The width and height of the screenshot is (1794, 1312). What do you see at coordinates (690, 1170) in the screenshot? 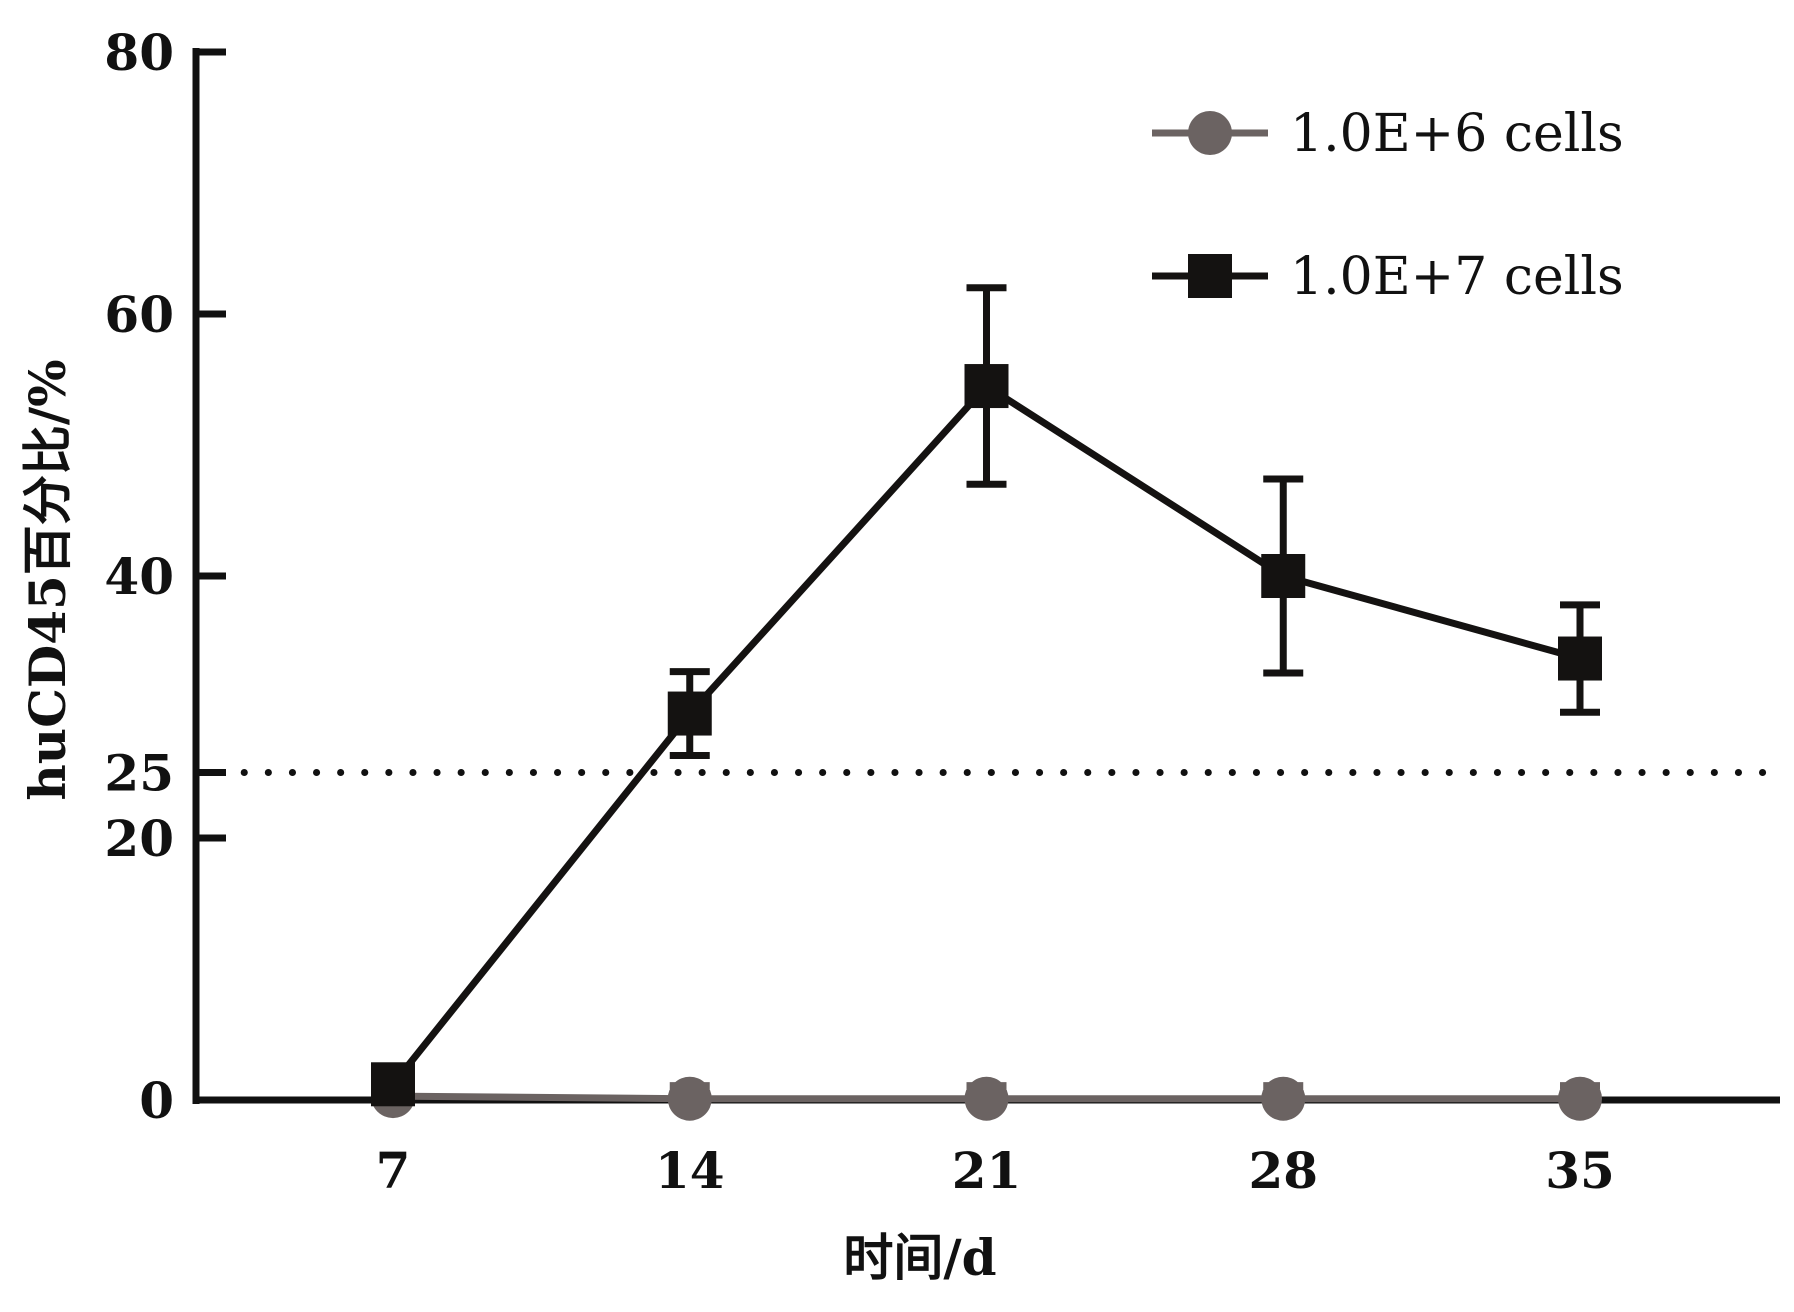
I see `x-tick-label: 14` at bounding box center [690, 1170].